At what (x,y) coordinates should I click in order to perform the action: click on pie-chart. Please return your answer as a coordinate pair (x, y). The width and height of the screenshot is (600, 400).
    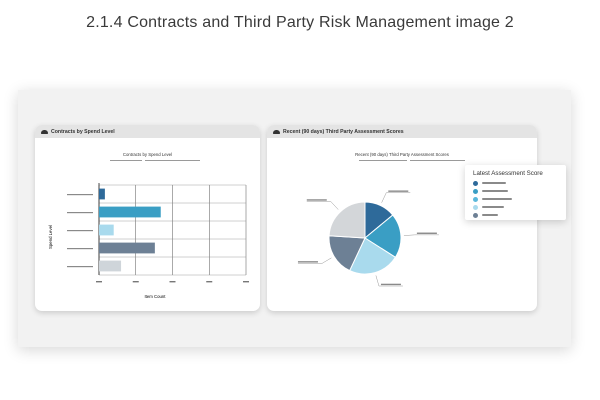
    Looking at the image, I should click on (368, 238).